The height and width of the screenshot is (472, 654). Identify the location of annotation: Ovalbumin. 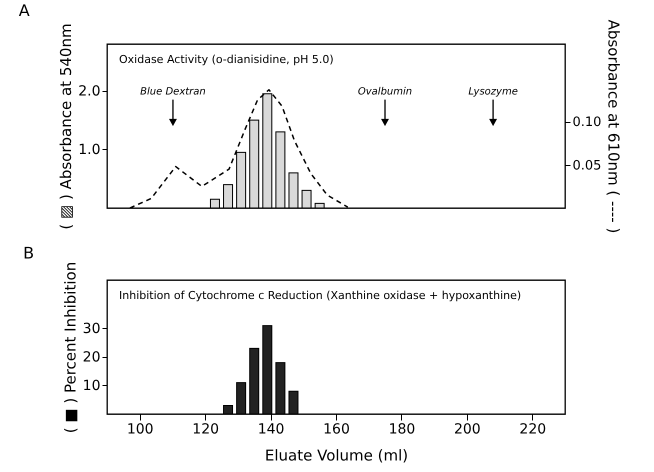
(385, 92).